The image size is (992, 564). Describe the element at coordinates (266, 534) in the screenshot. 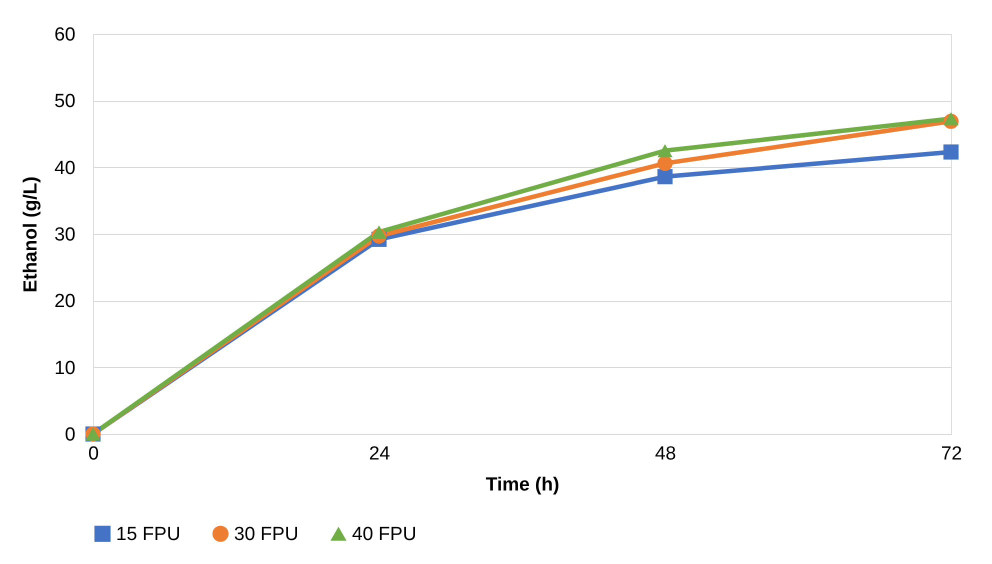

I see `legend-label: 30 FPU` at that location.